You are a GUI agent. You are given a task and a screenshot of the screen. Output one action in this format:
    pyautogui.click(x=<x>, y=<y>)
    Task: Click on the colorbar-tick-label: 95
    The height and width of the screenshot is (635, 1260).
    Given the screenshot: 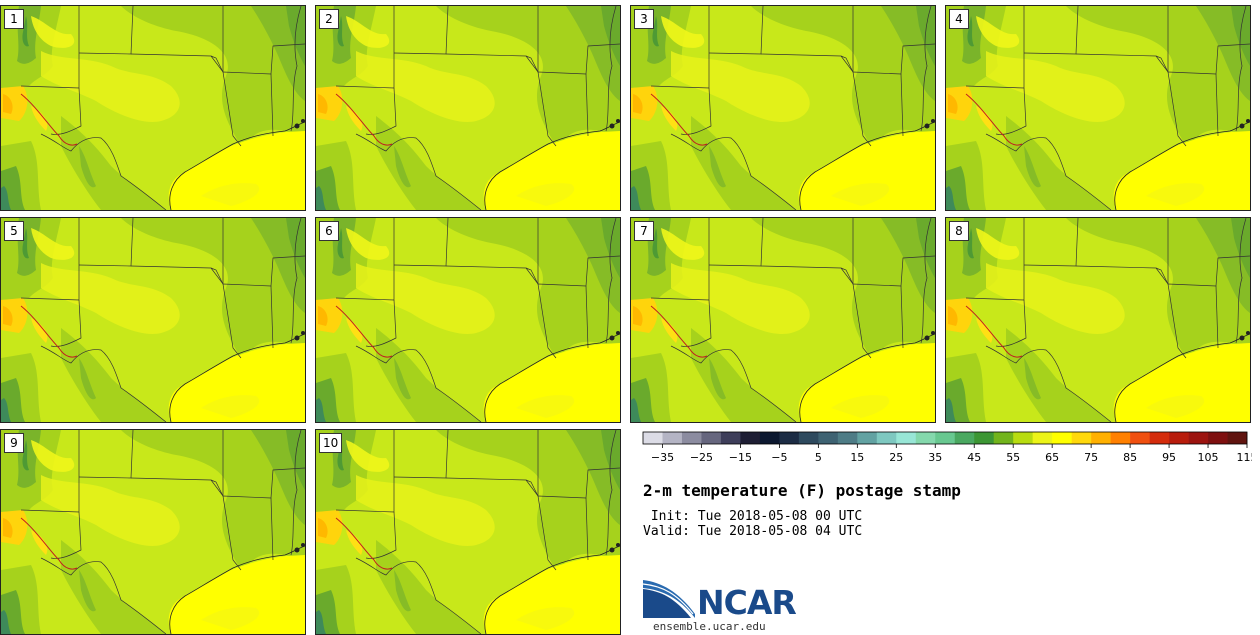 What is the action you would take?
    pyautogui.click(x=1169, y=457)
    